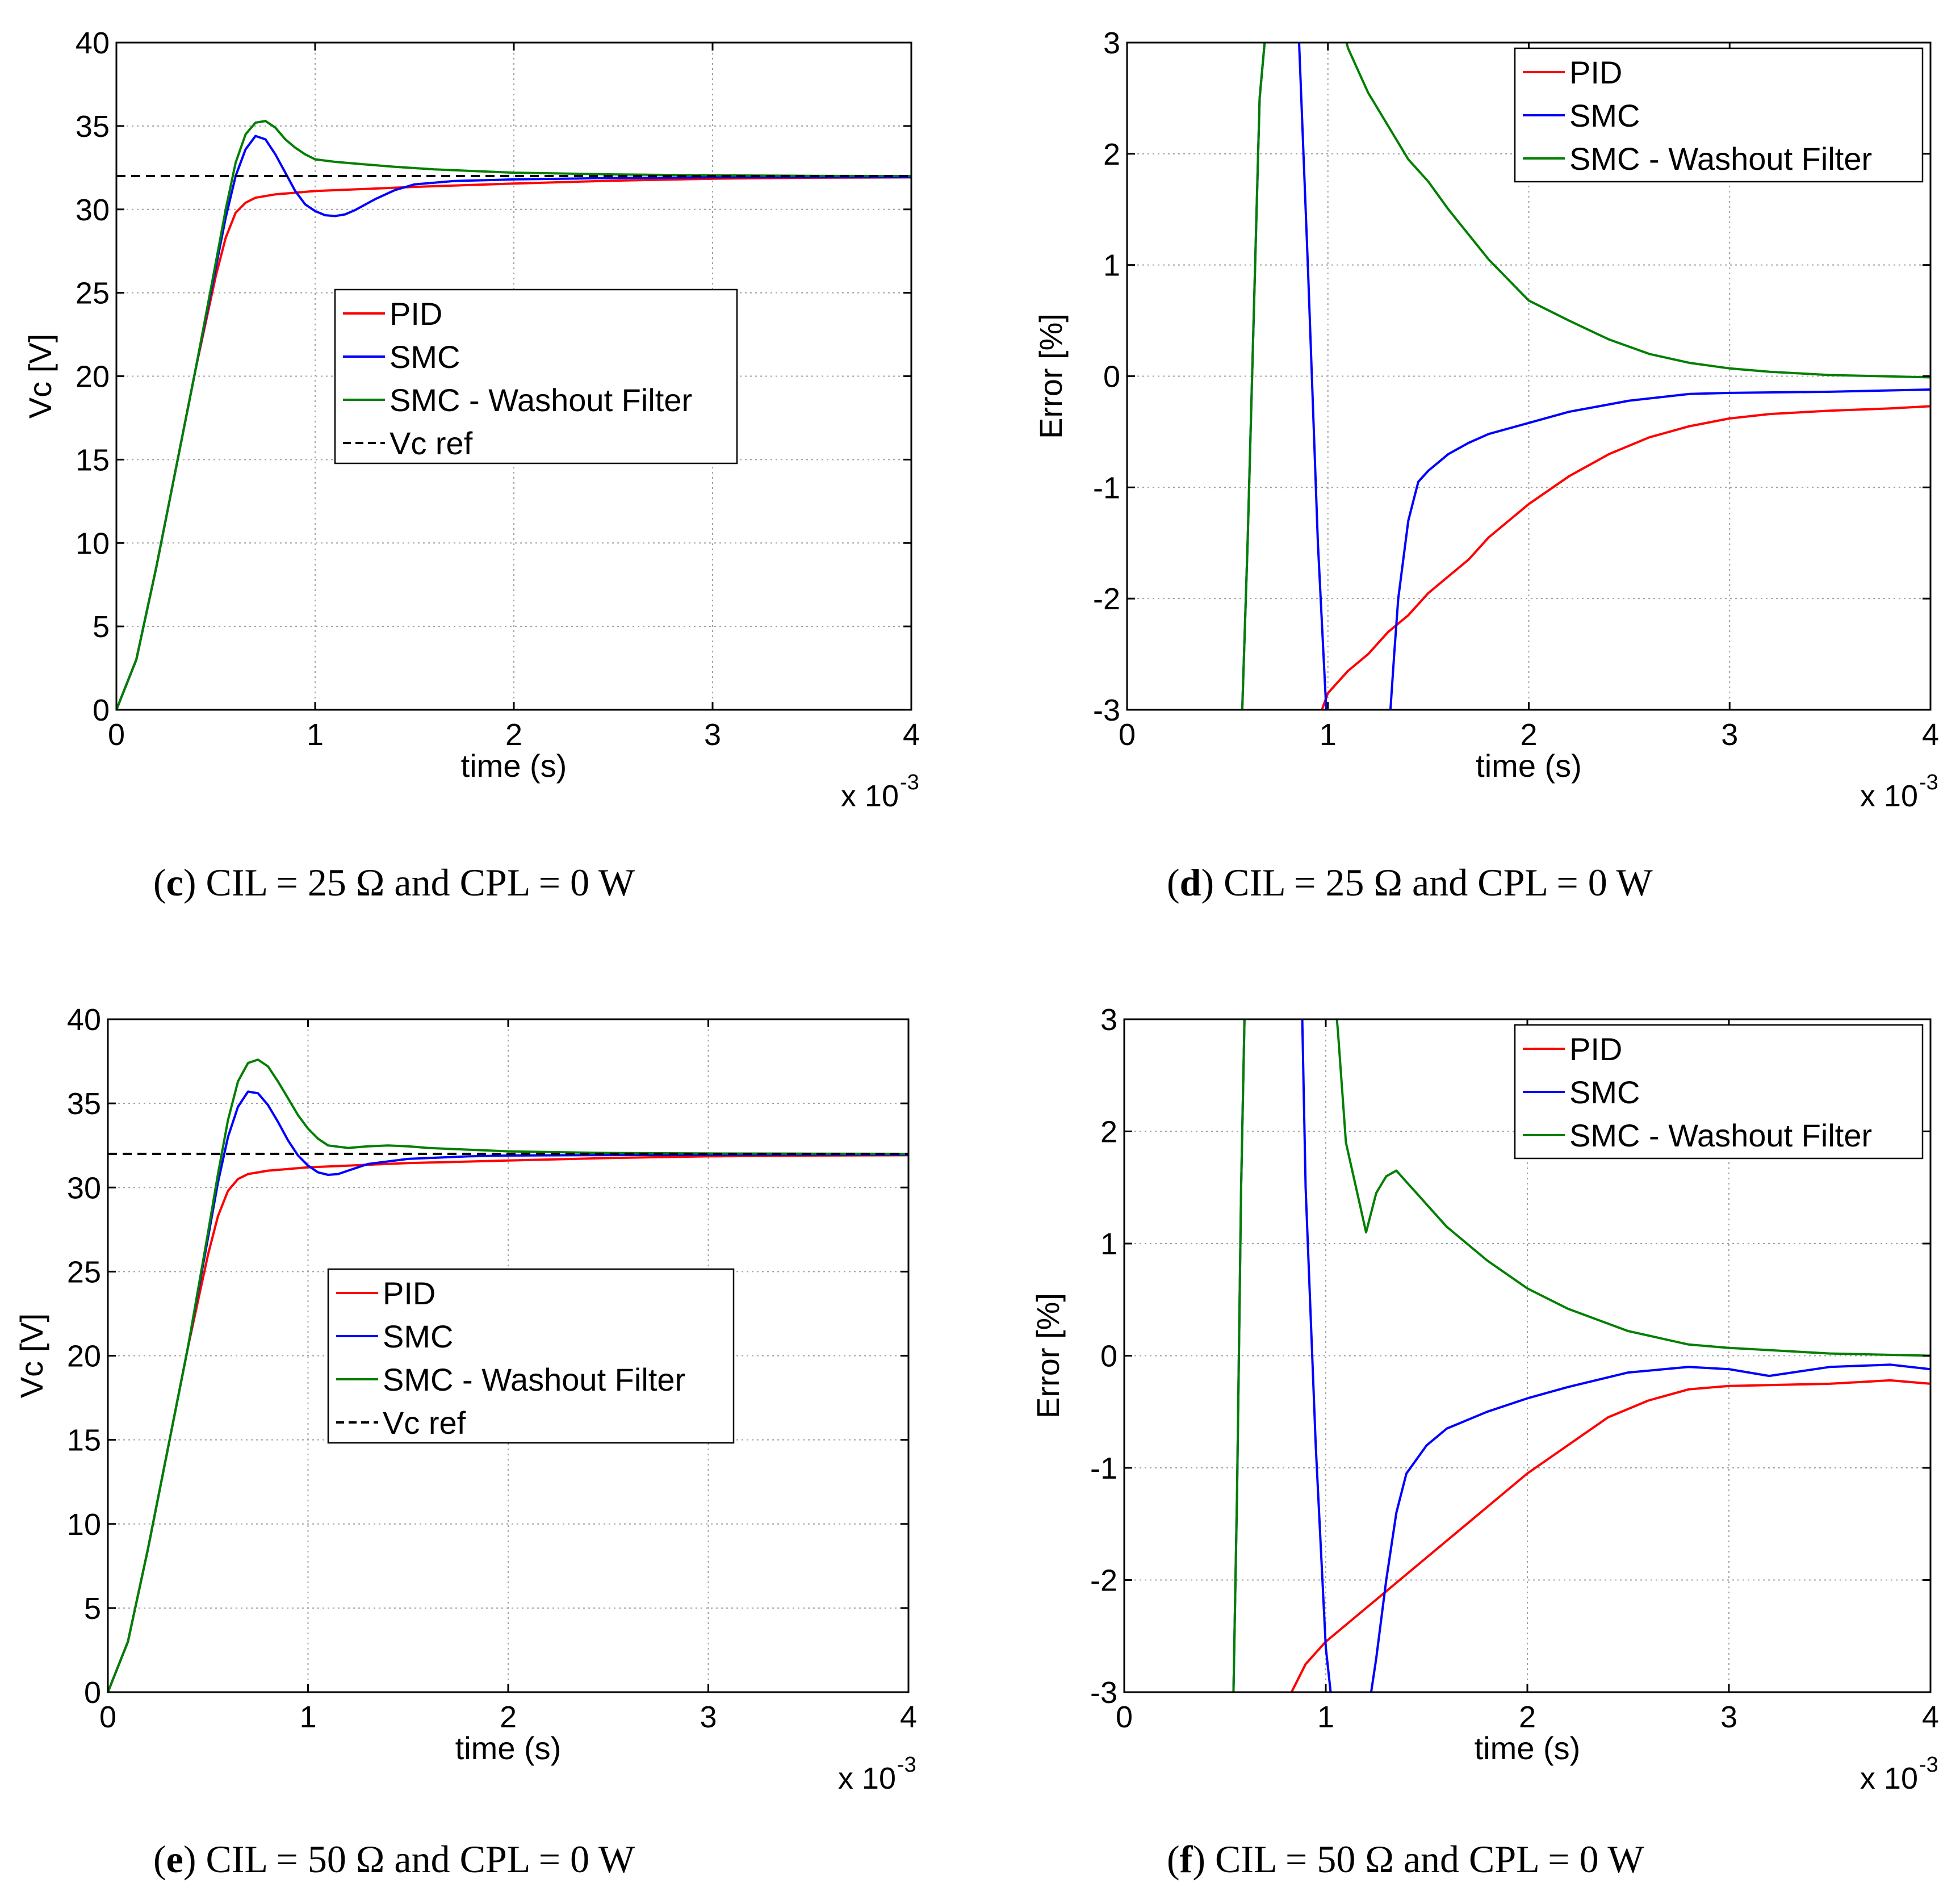  Describe the element at coordinates (394, 1860) in the screenshot. I see `caption-e: (e) CIL = 50 Ω and CPL = 0 W` at that location.